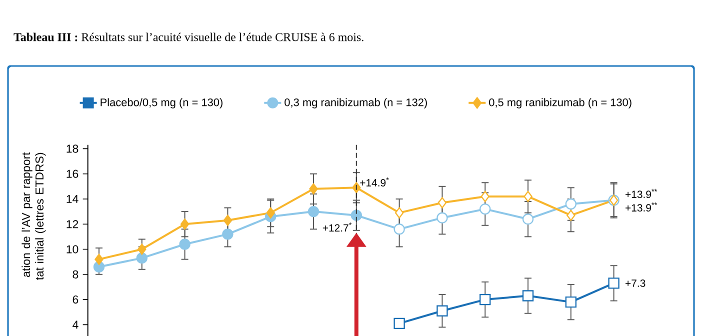 The image size is (702, 336). Describe the element at coordinates (34, 216) in the screenshot. I see `y-axis-title: ation de l’AV par rapport tat initial (lettres ETDRS)` at that location.